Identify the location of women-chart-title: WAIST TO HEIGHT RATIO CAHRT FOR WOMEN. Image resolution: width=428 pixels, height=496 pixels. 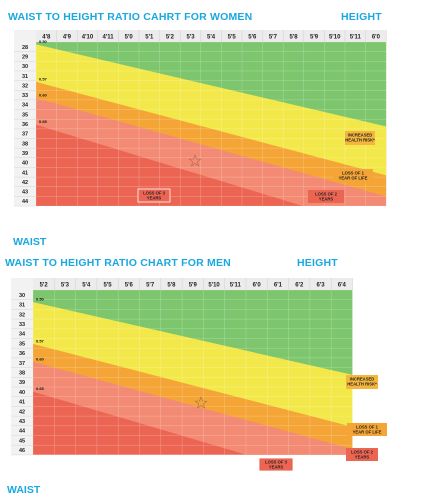
(130, 17).